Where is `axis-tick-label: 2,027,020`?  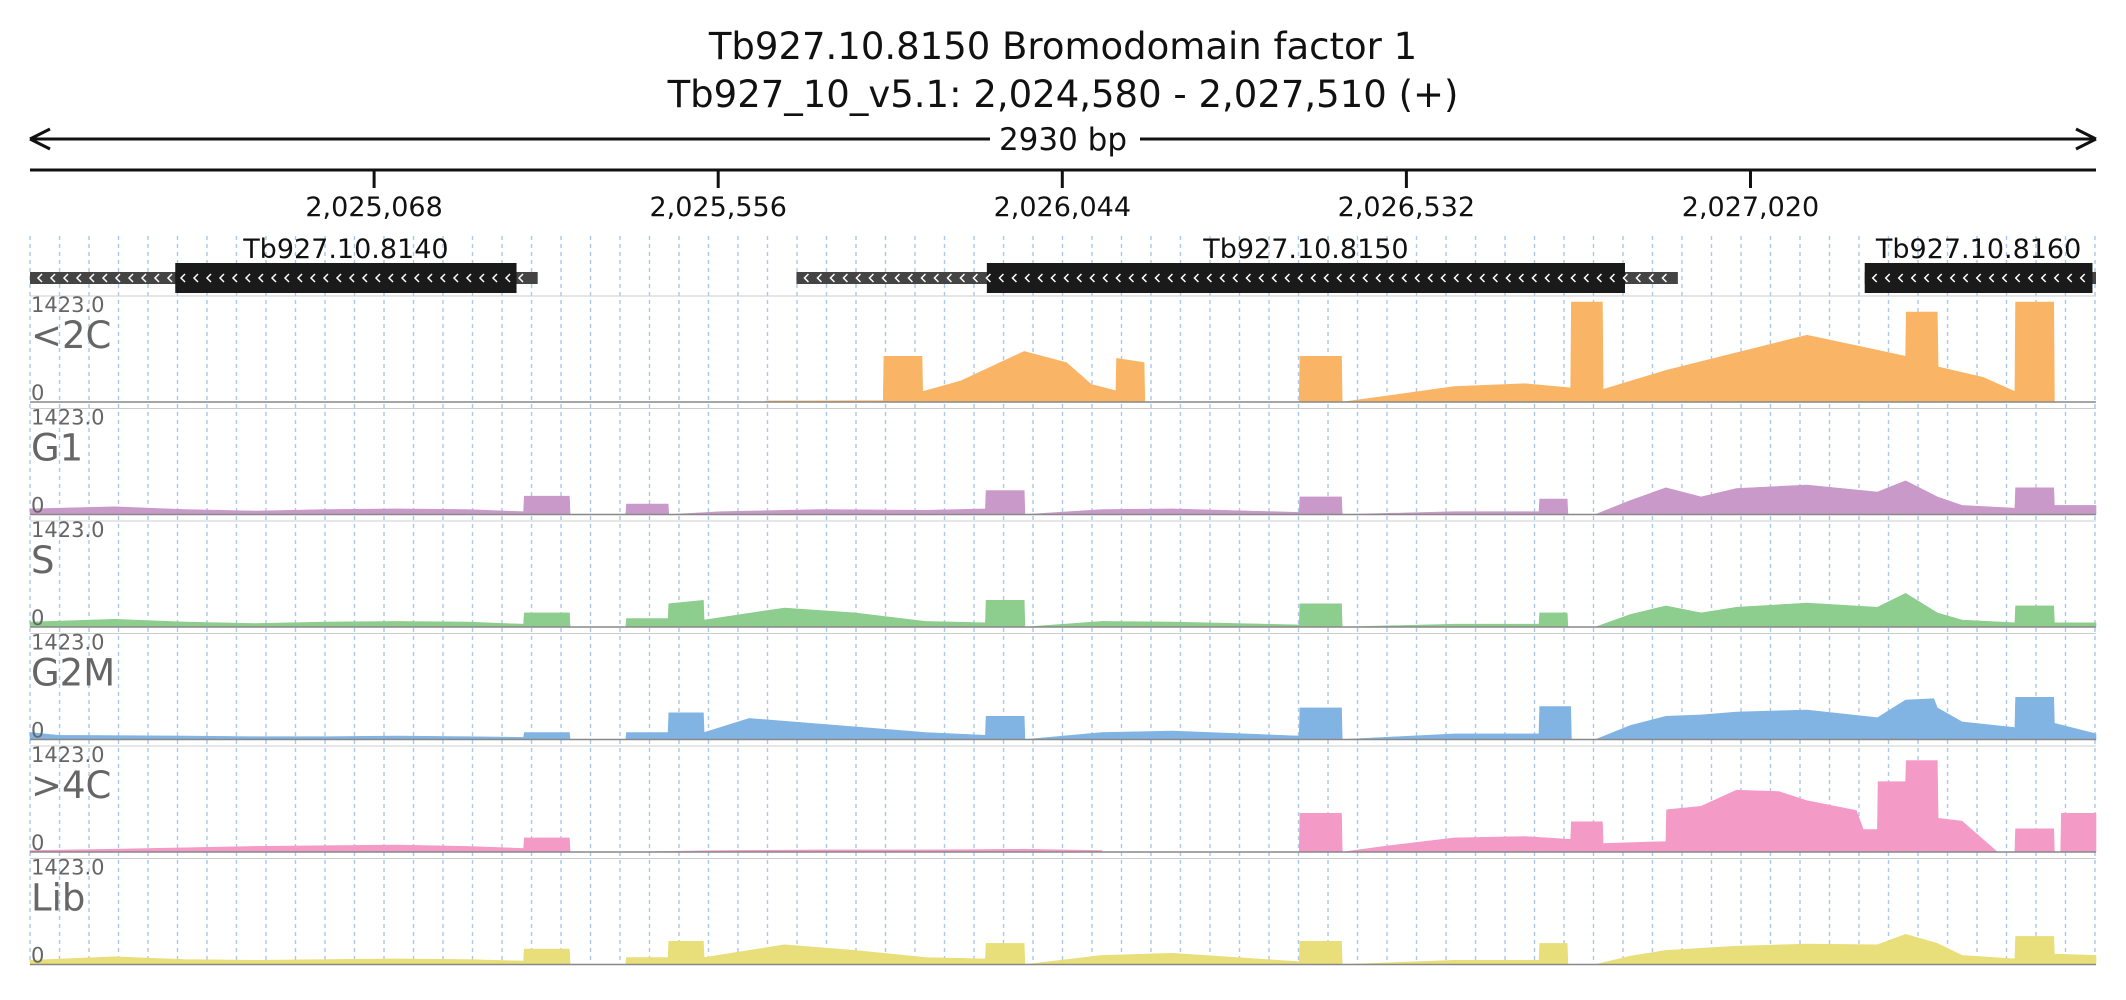 axis-tick-label: 2,027,020 is located at coordinates (1750, 207).